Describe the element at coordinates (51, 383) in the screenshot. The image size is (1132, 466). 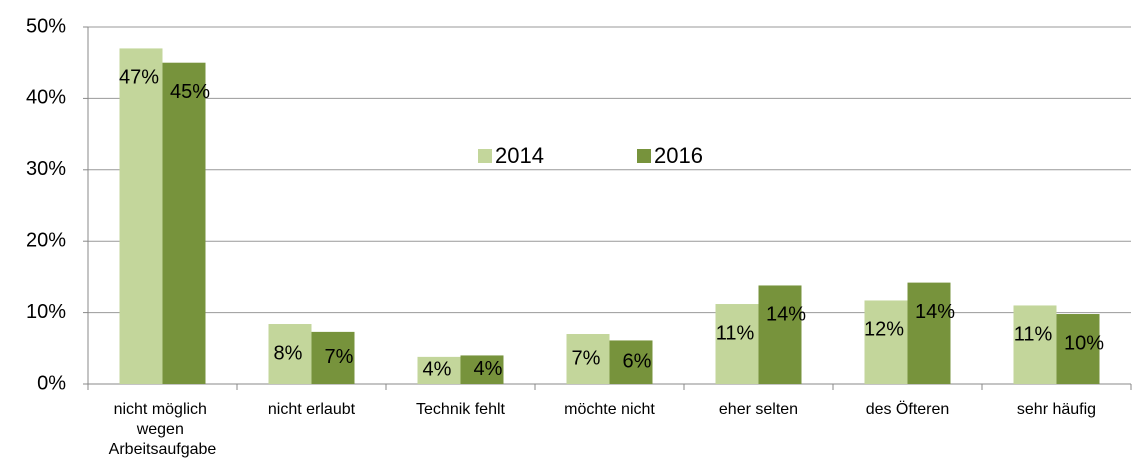
I see `y-tick-label: 0%` at that location.